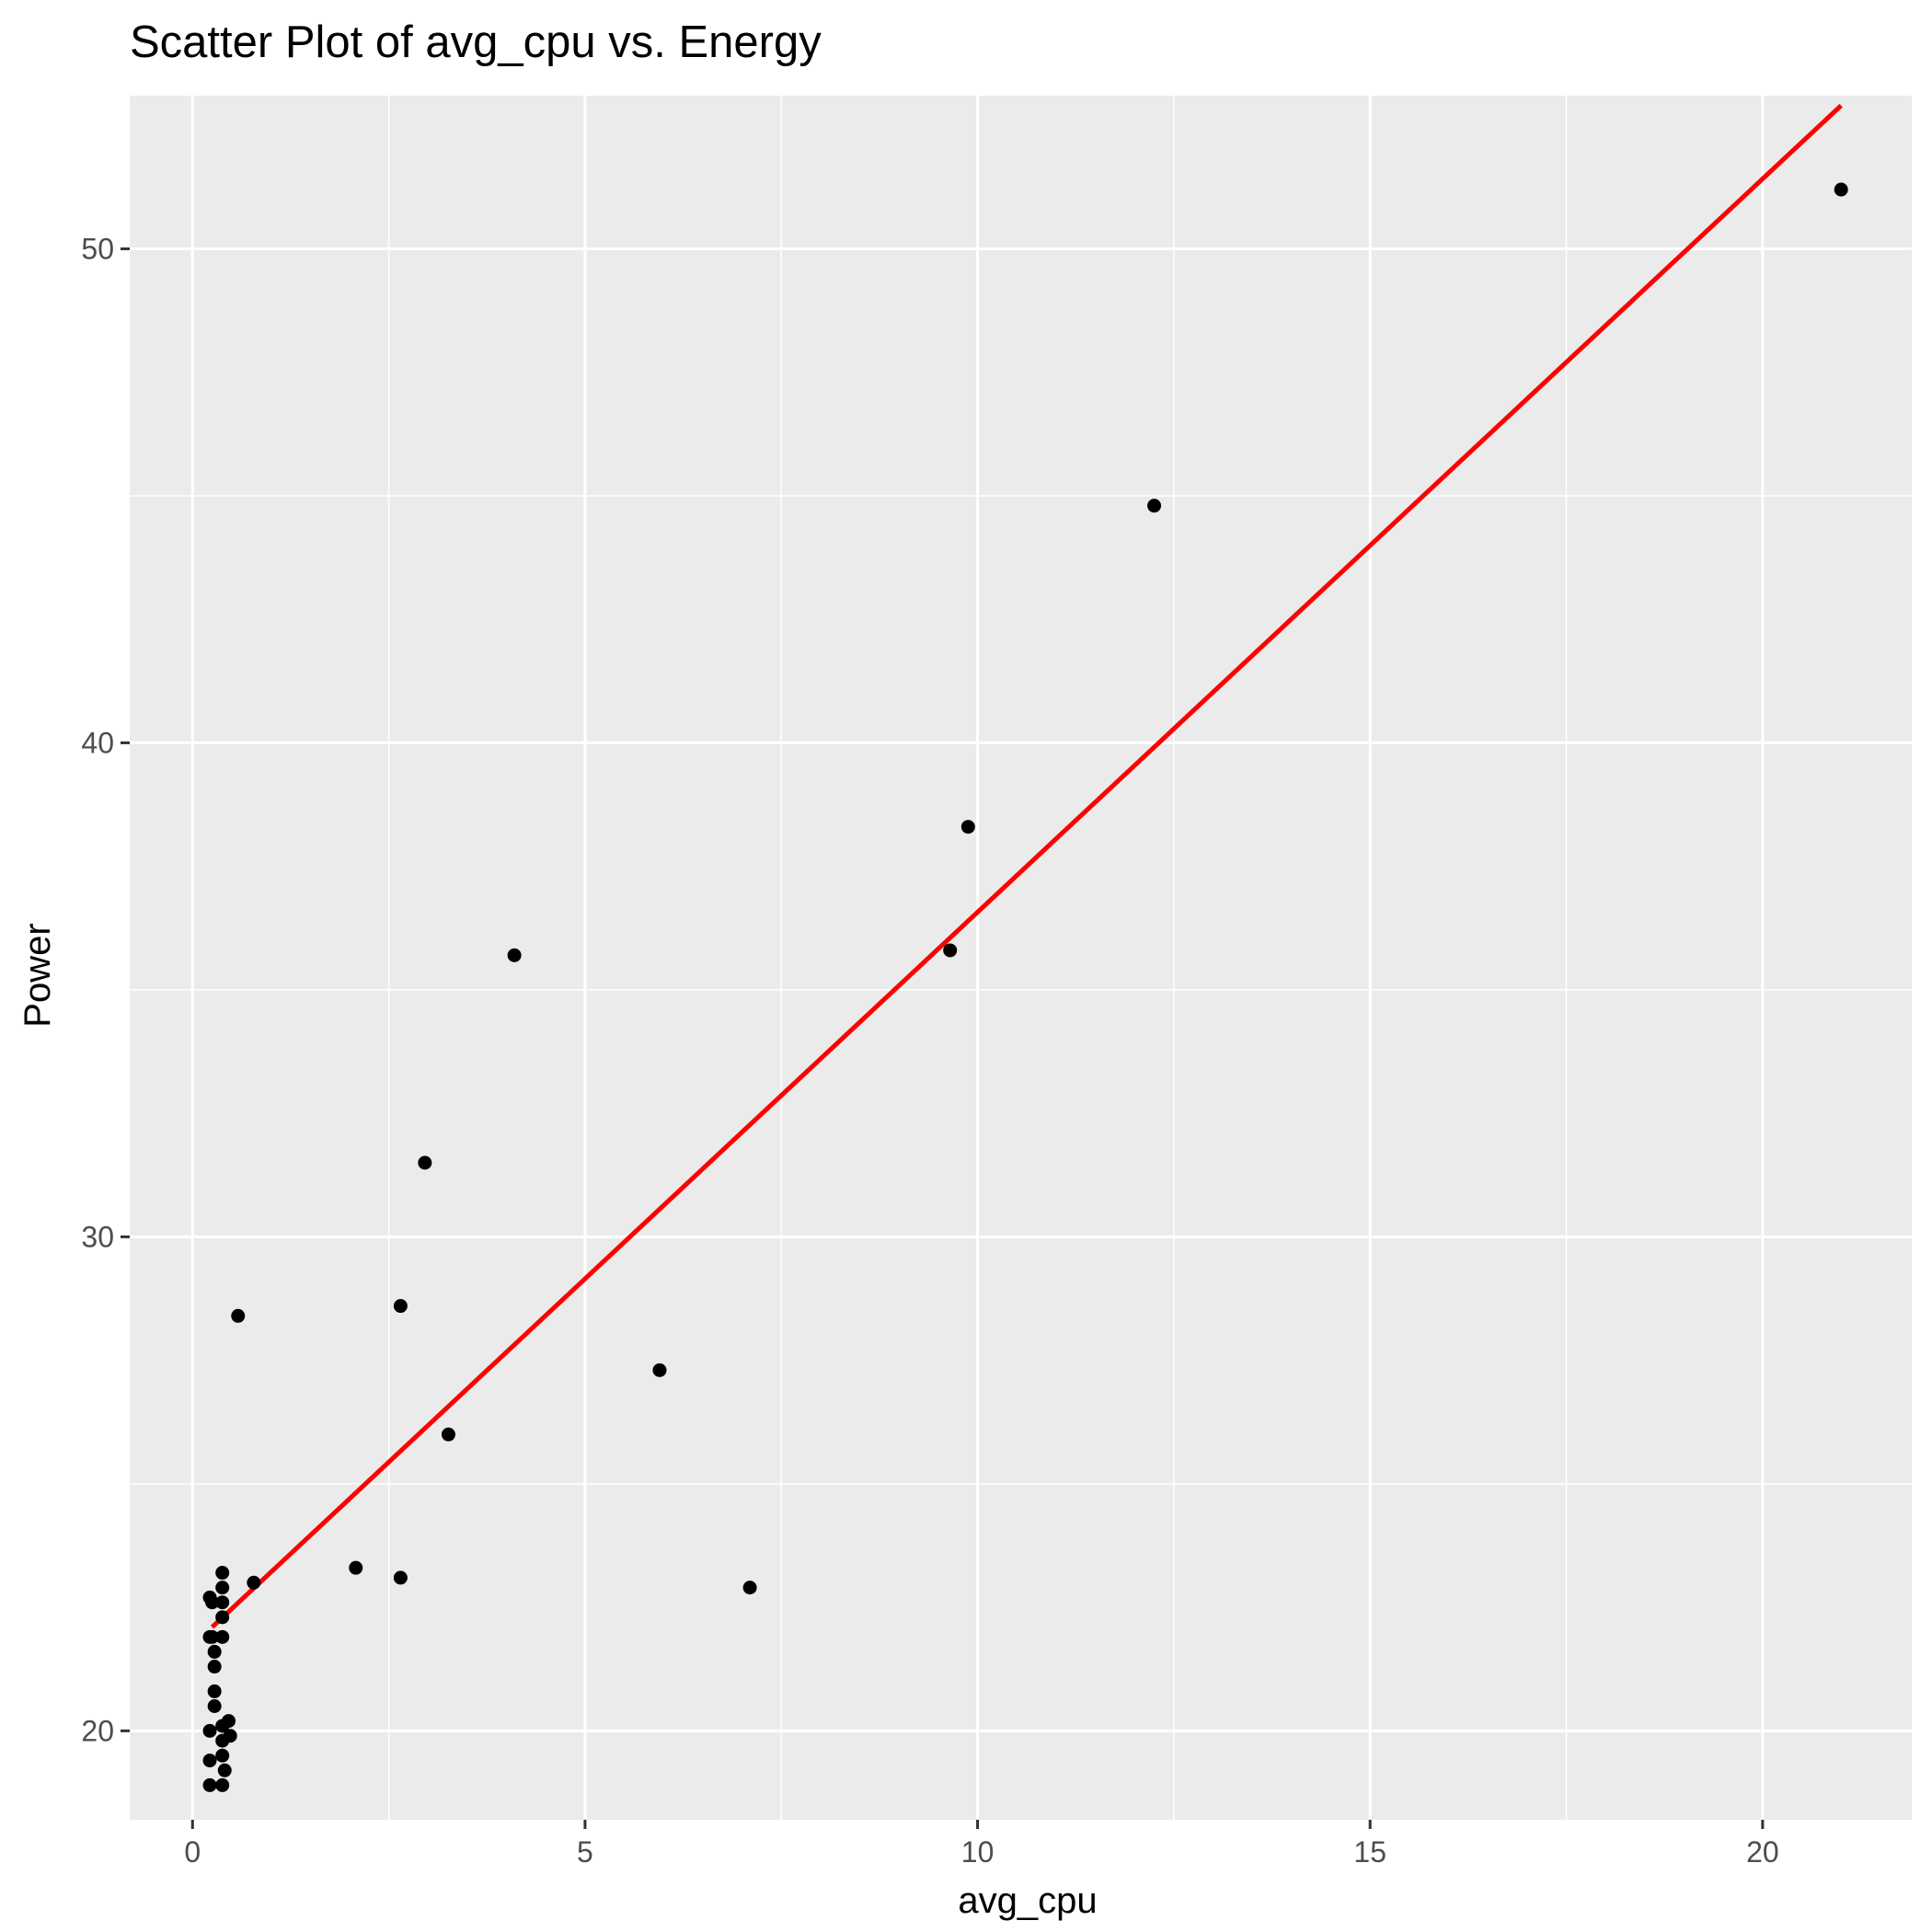 The height and width of the screenshot is (1932, 1932). I want to click on chart-title: Scatter Plot of avg_cpu vs. Energy, so click(476, 42).